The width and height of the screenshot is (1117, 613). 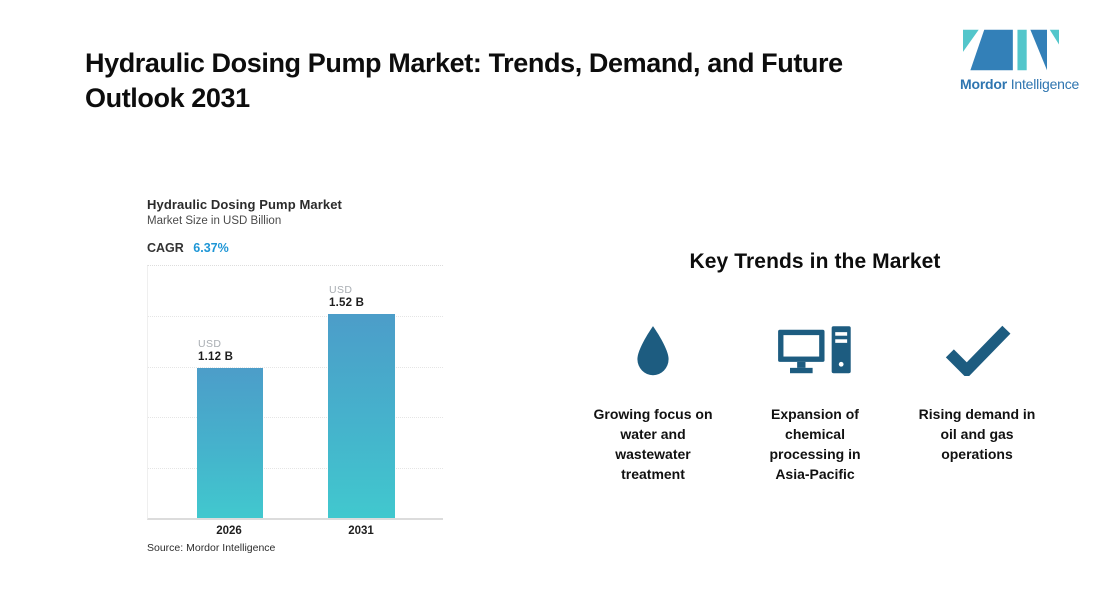 I want to click on trend-item-oil-gas: Rising demand in oil and gas operations, so click(x=977, y=403).